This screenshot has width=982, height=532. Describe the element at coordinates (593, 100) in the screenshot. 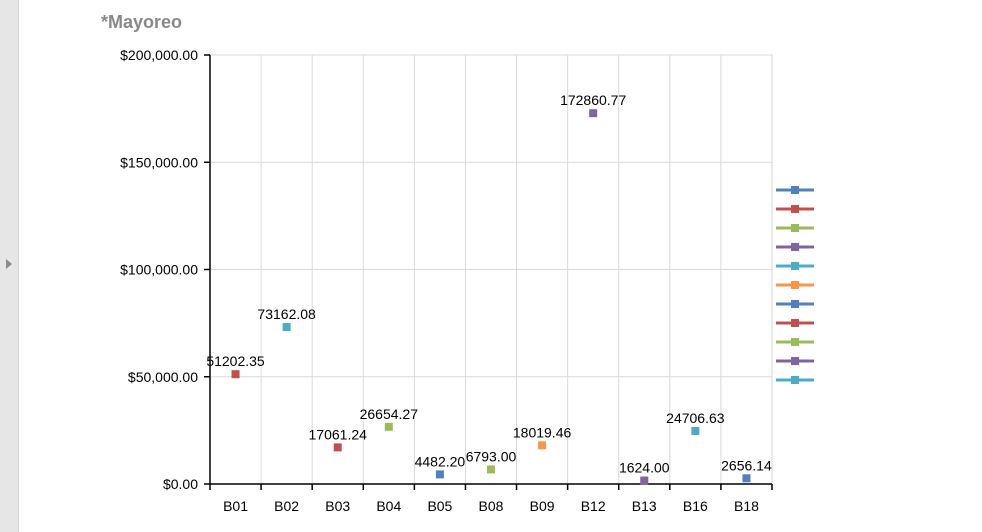

I see `data-label: 172860.77` at that location.